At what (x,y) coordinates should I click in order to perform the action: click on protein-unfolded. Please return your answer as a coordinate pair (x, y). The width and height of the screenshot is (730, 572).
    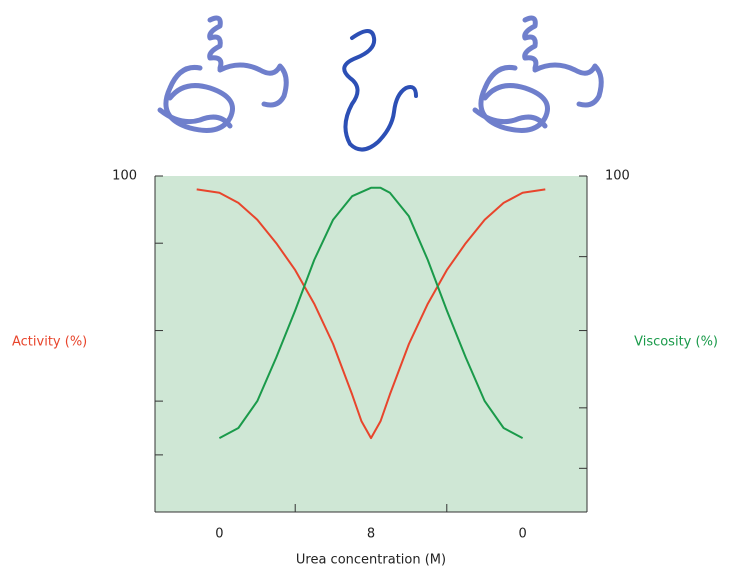
    Looking at the image, I should click on (380, 90).